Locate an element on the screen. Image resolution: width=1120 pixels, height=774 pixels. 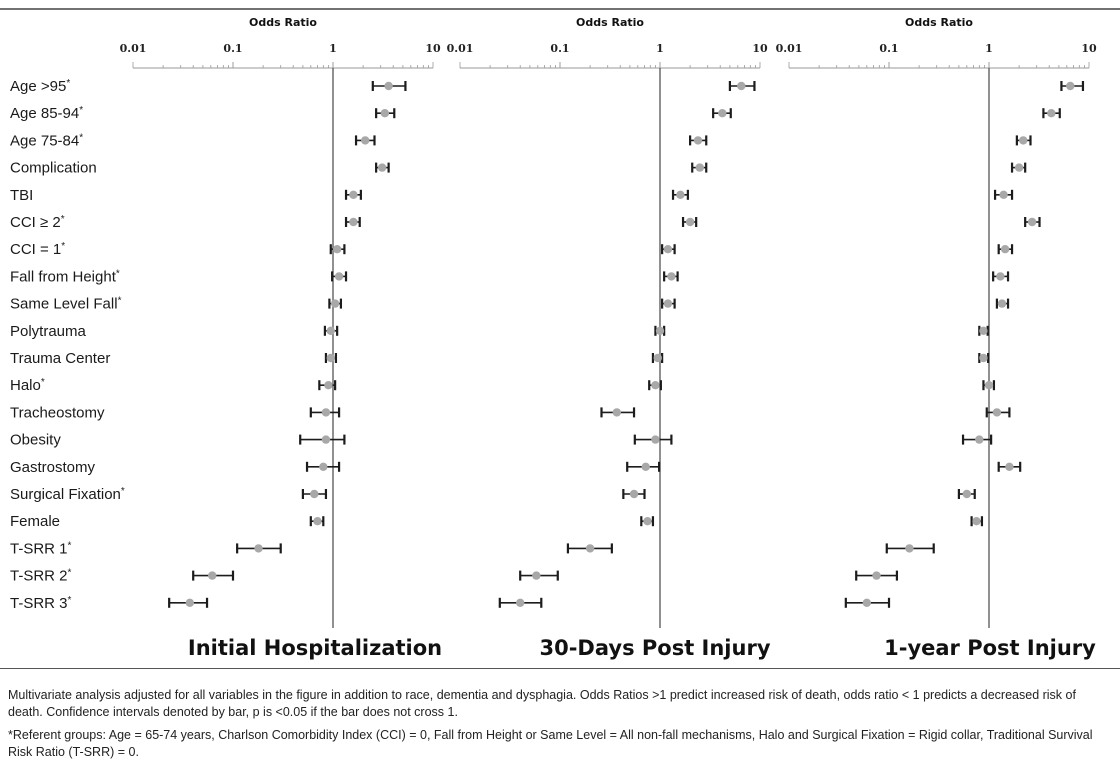
tick-label: 0.01 is located at coordinates (789, 48).